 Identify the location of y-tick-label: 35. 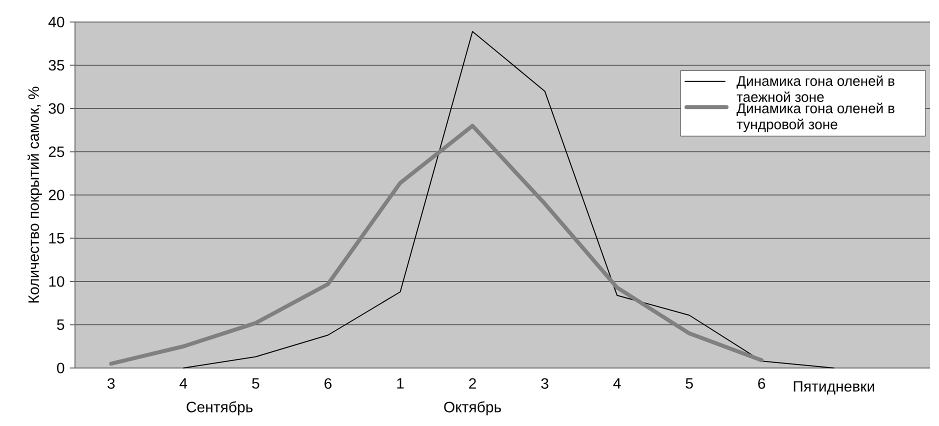
(56, 65).